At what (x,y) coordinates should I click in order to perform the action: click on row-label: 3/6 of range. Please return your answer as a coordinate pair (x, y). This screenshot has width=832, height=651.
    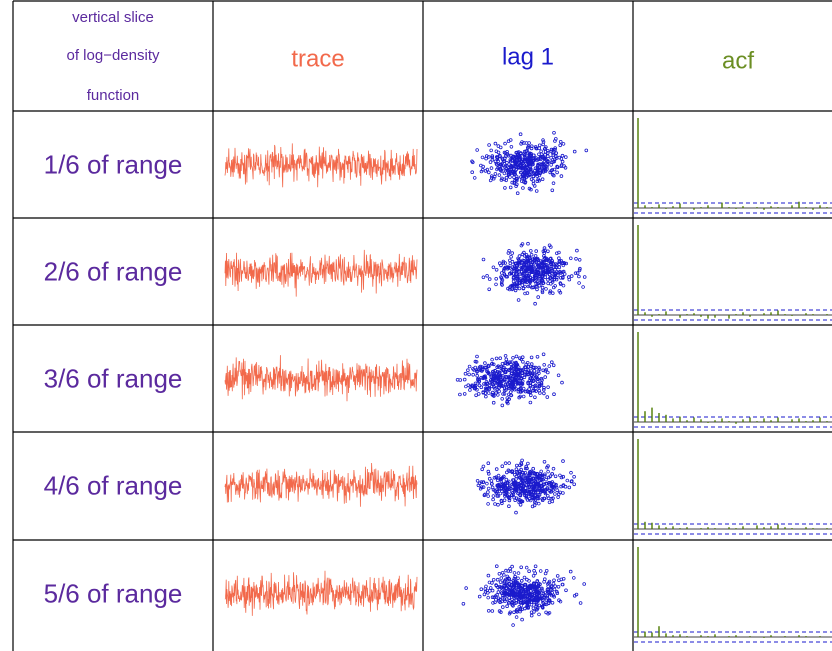
    Looking at the image, I should click on (113, 378).